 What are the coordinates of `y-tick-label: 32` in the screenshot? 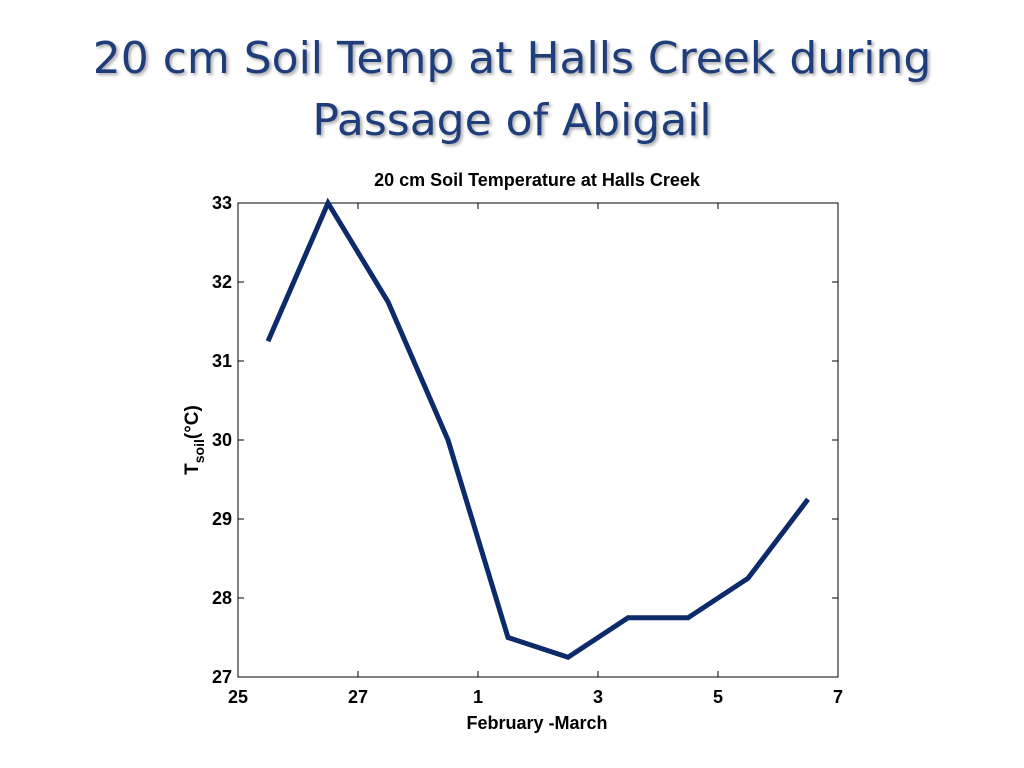 It's located at (222, 282).